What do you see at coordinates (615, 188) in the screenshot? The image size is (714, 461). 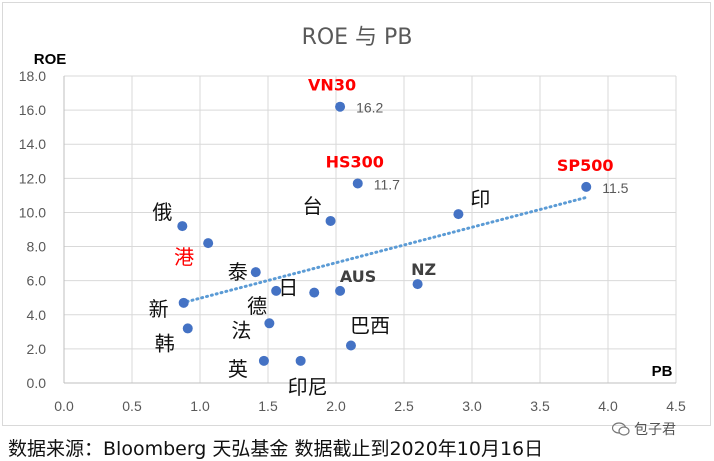 I see `data-label: 11.5` at bounding box center [615, 188].